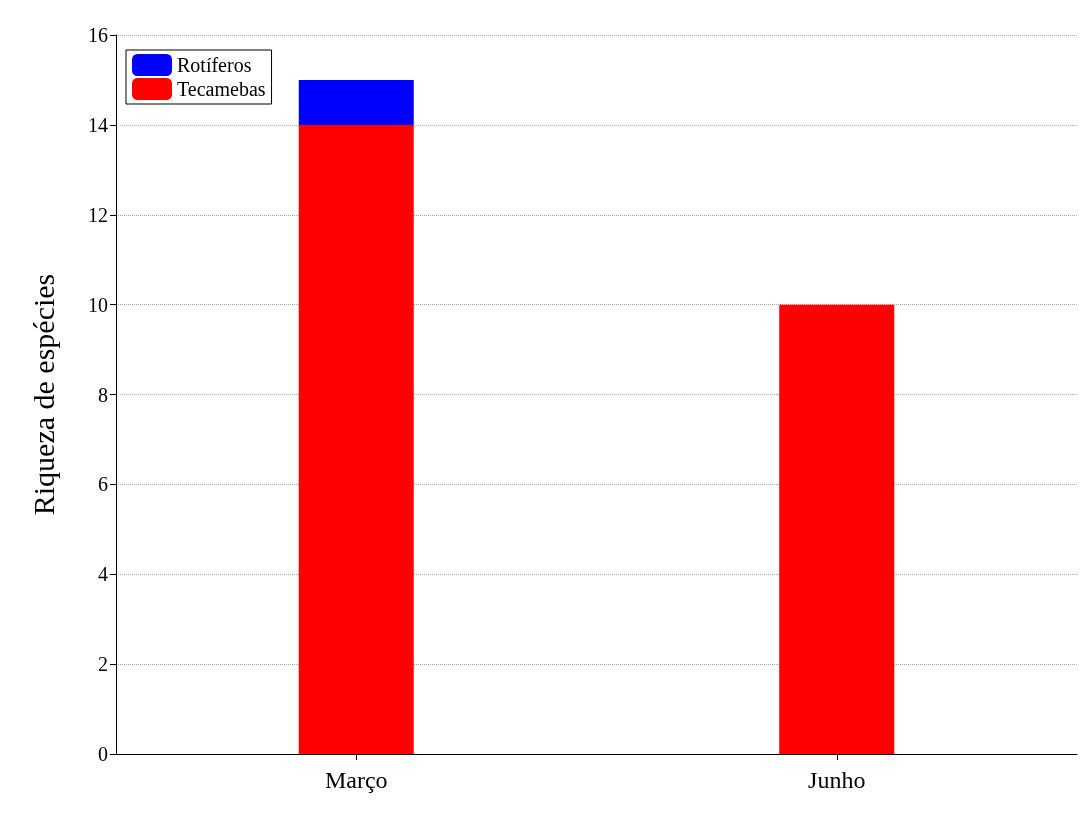 This screenshot has width=1087, height=819. What do you see at coordinates (221, 89) in the screenshot?
I see `legend-label: Tecamebas` at bounding box center [221, 89].